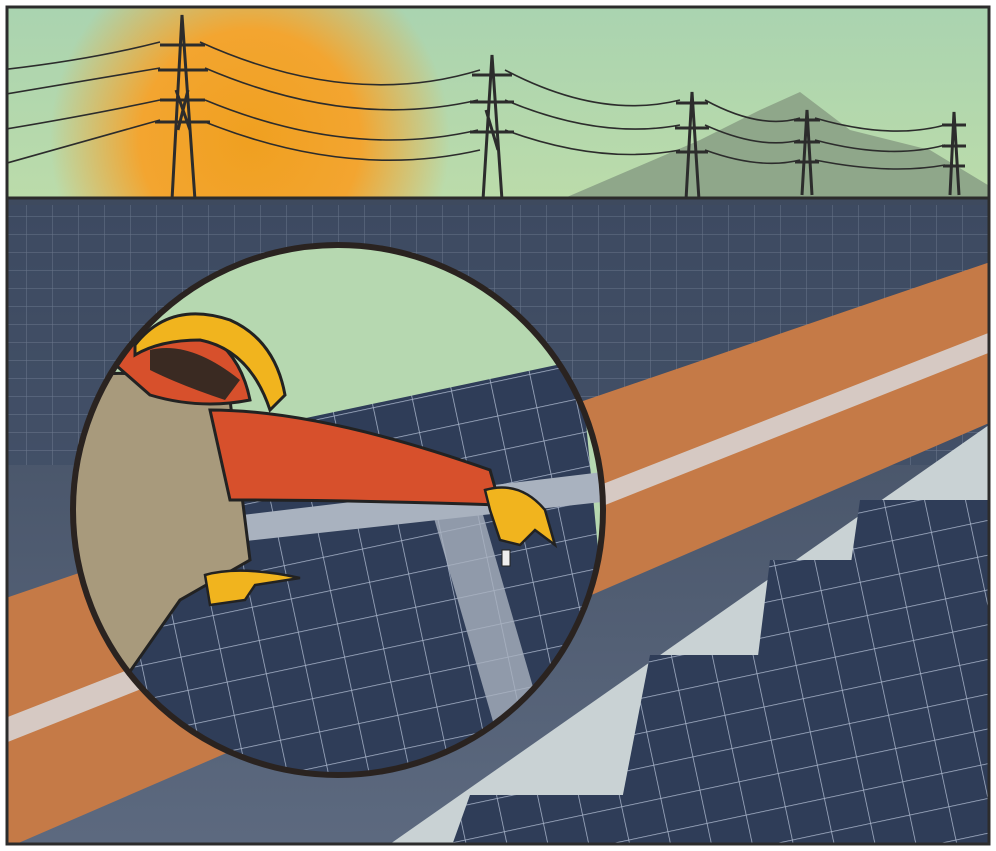 The image size is (996, 851). Describe the element at coordinates (774, 148) in the screenshot. I see `mountain` at that location.